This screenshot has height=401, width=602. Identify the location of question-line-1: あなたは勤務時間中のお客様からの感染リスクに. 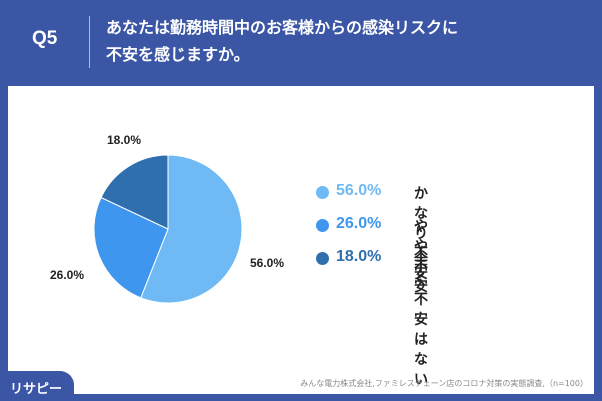
(282, 27).